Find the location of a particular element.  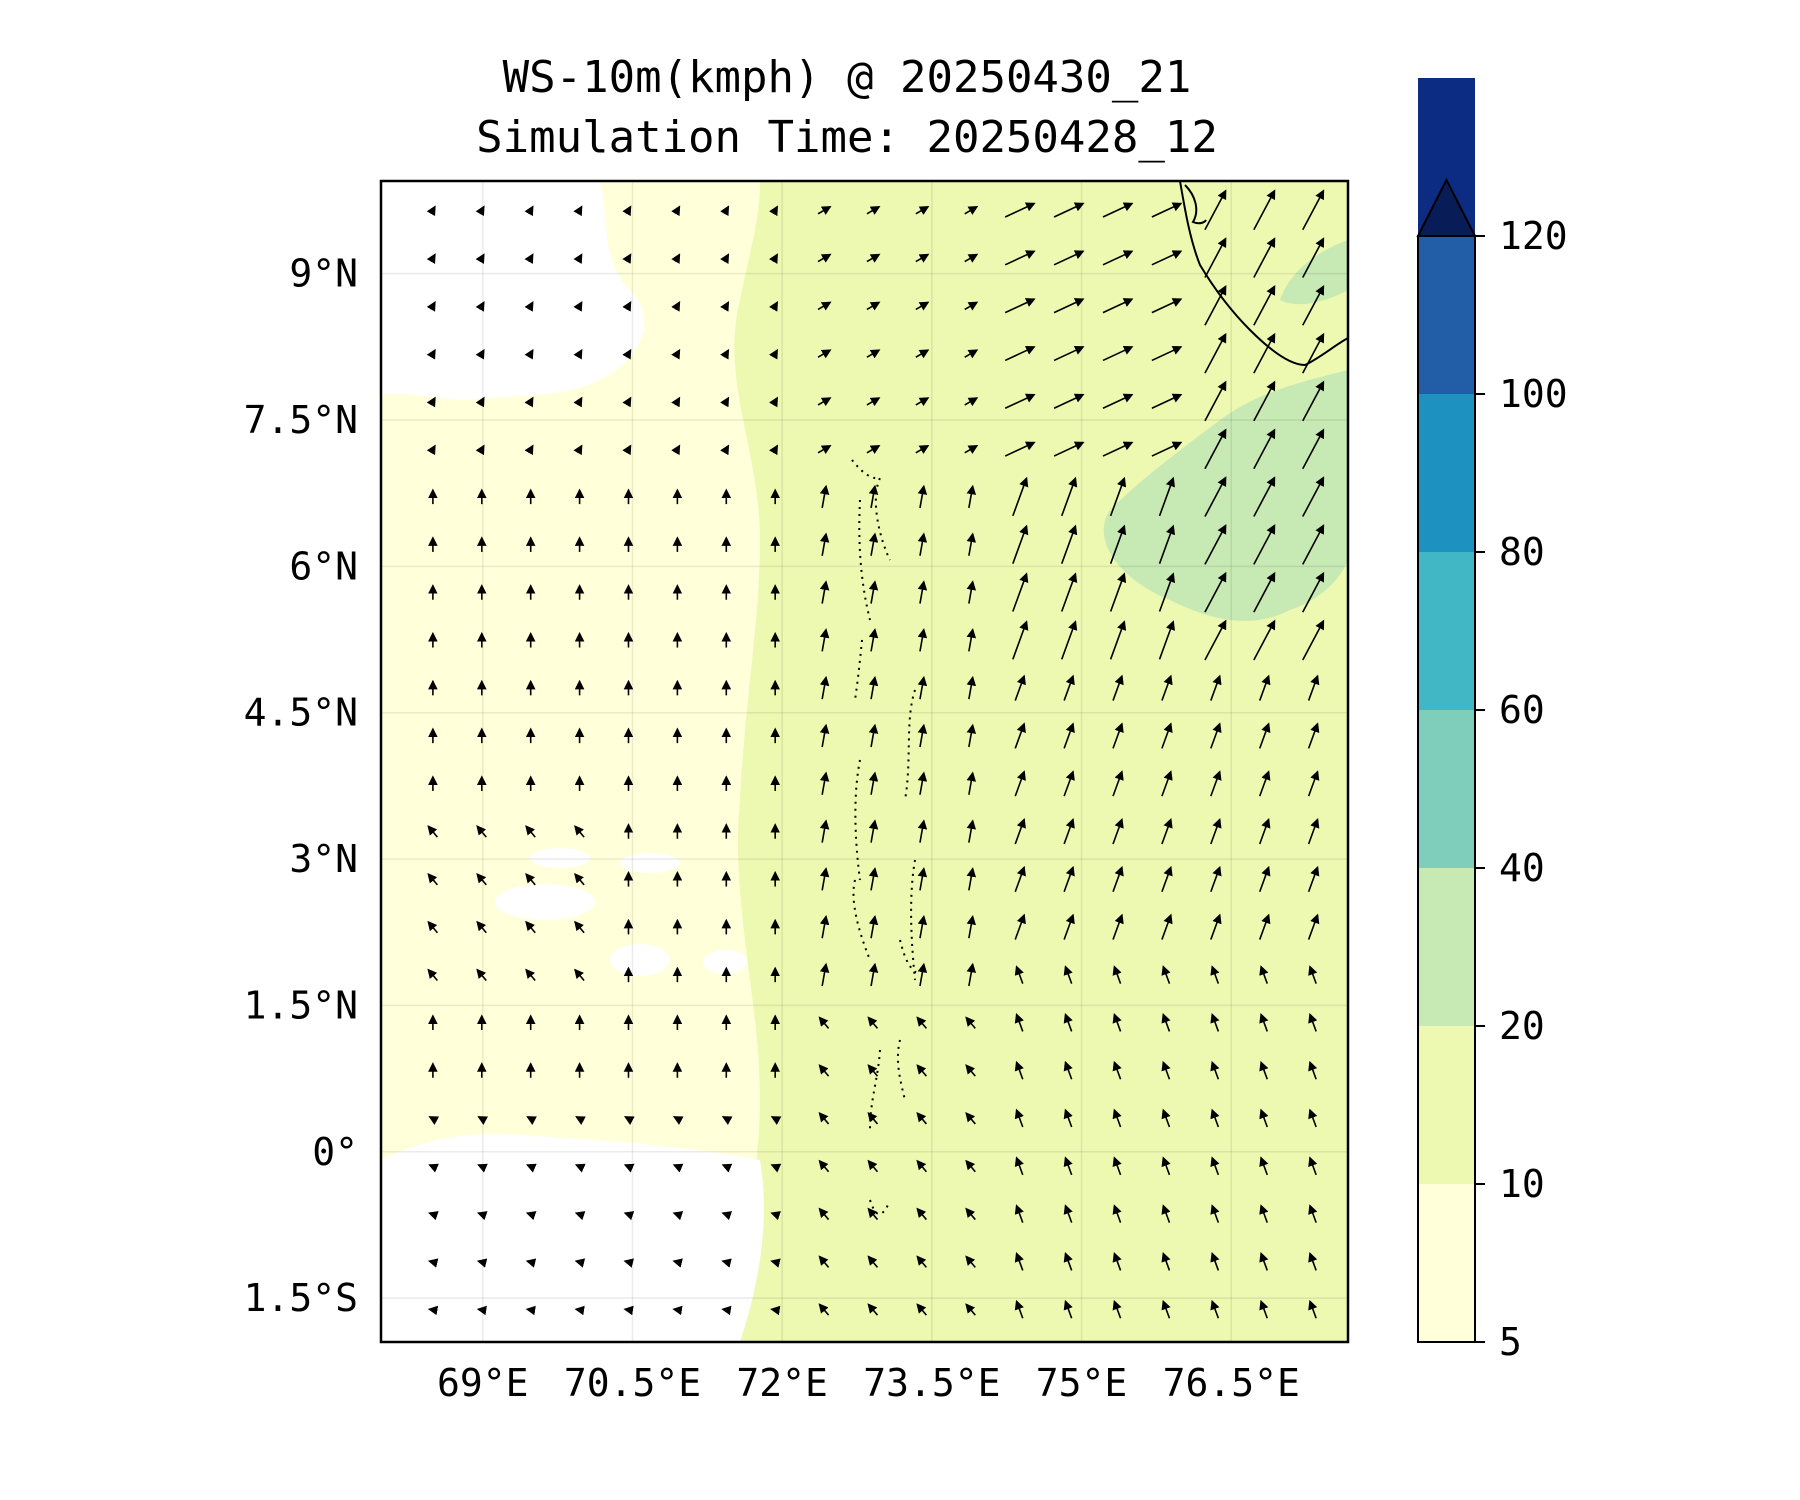

colorbar-tick-labels: 5 10 20 40 60 80 100 120 is located at coordinates (1533, 789).